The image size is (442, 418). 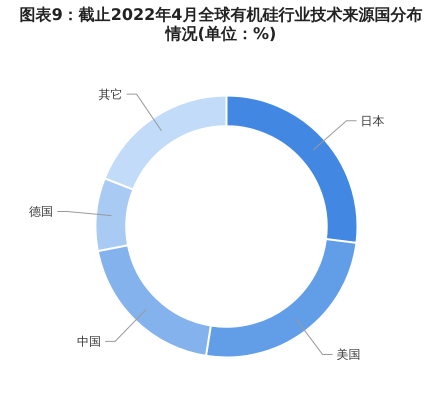 What do you see at coordinates (89, 341) in the screenshot?
I see `slice-label: 中国` at bounding box center [89, 341].